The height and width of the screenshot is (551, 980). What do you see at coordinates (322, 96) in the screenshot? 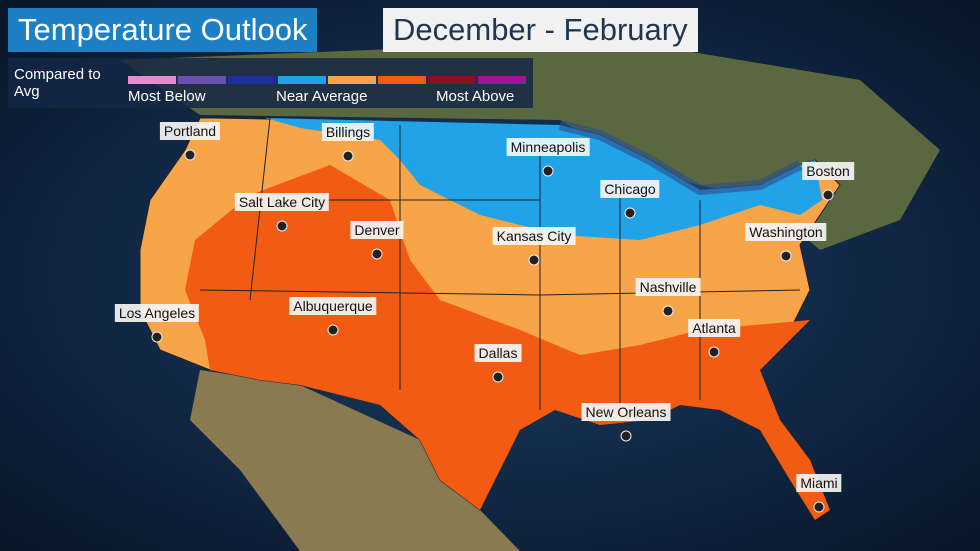
I see `legend-text: Near Average` at bounding box center [322, 96].